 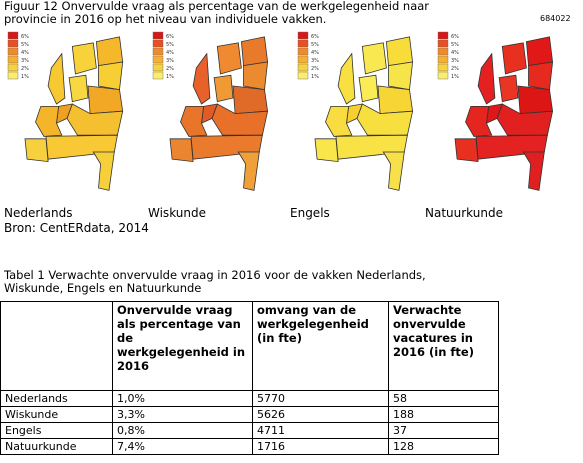 What do you see at coordinates (177, 213) in the screenshot?
I see `map-label: Wiskunde` at bounding box center [177, 213].